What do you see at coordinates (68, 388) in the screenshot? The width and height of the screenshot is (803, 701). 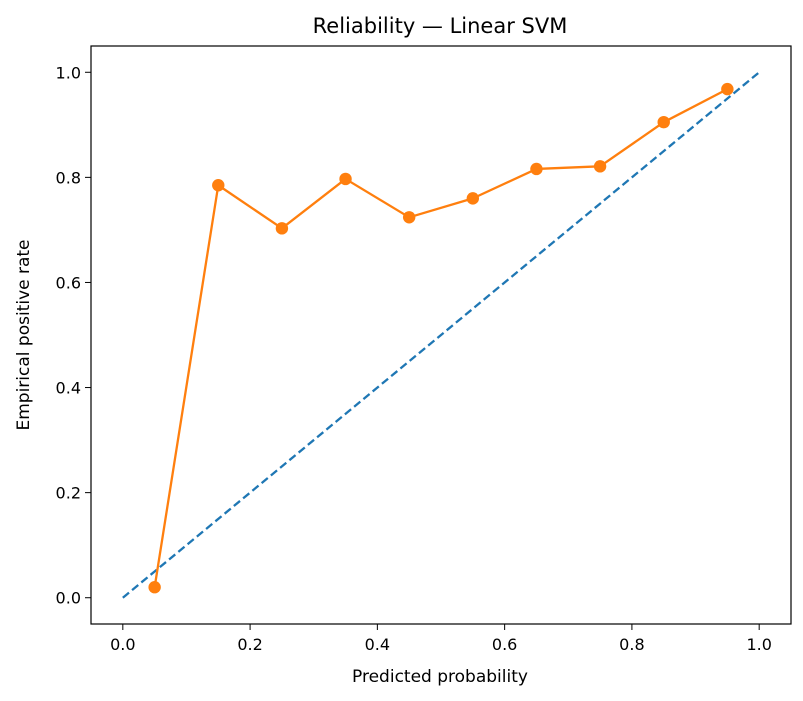 I see `y-tick-label-2: 0.4` at bounding box center [68, 388].